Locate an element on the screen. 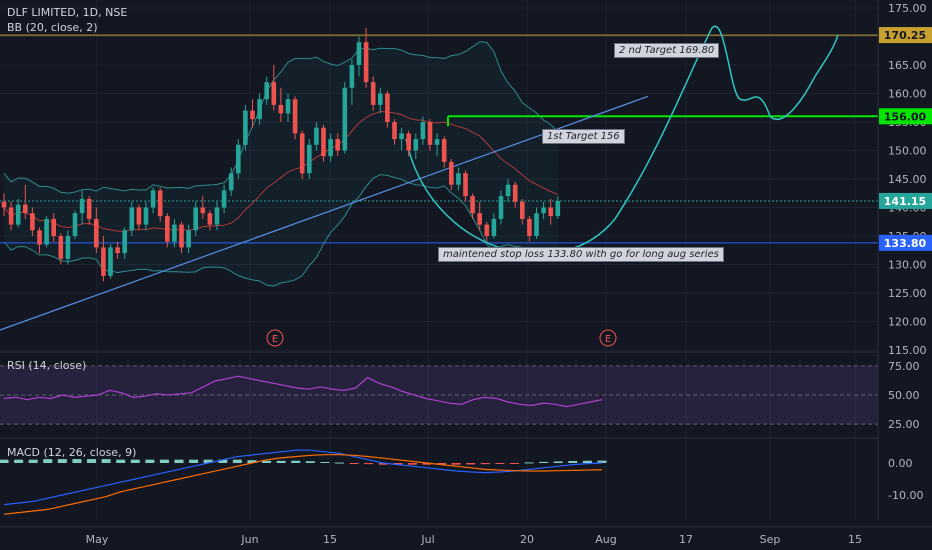 This screenshot has height=550, width=932. target1-note: 1st Target 156 is located at coordinates (583, 136).